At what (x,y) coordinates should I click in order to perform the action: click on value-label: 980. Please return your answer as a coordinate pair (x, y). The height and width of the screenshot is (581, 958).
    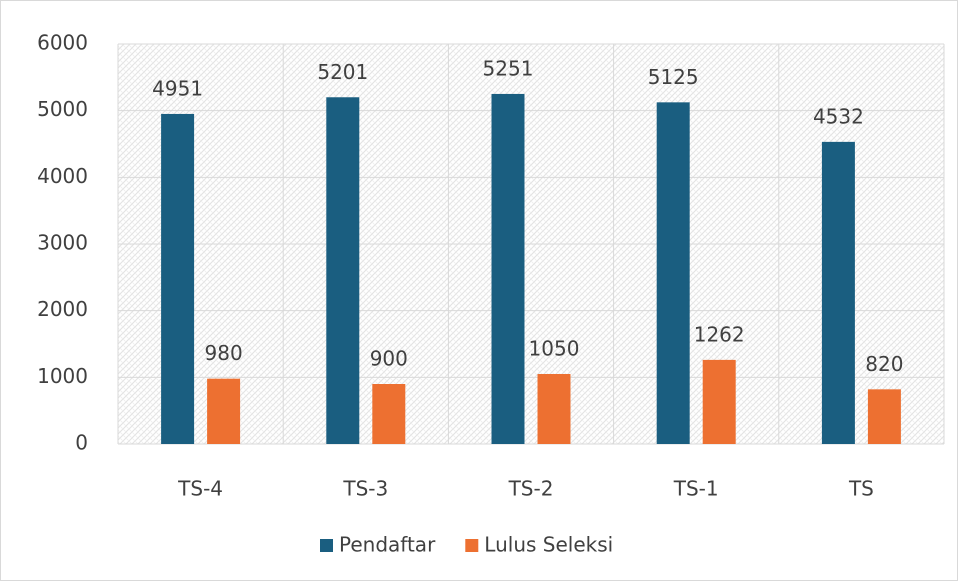
    Looking at the image, I should click on (224, 353).